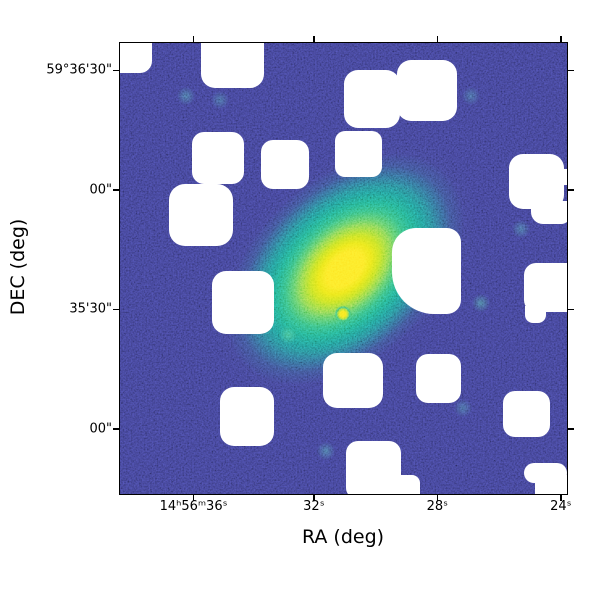 This screenshot has height=600, width=600. What do you see at coordinates (561, 506) in the screenshot?
I see `x-tick-label: 24ˢ` at bounding box center [561, 506].